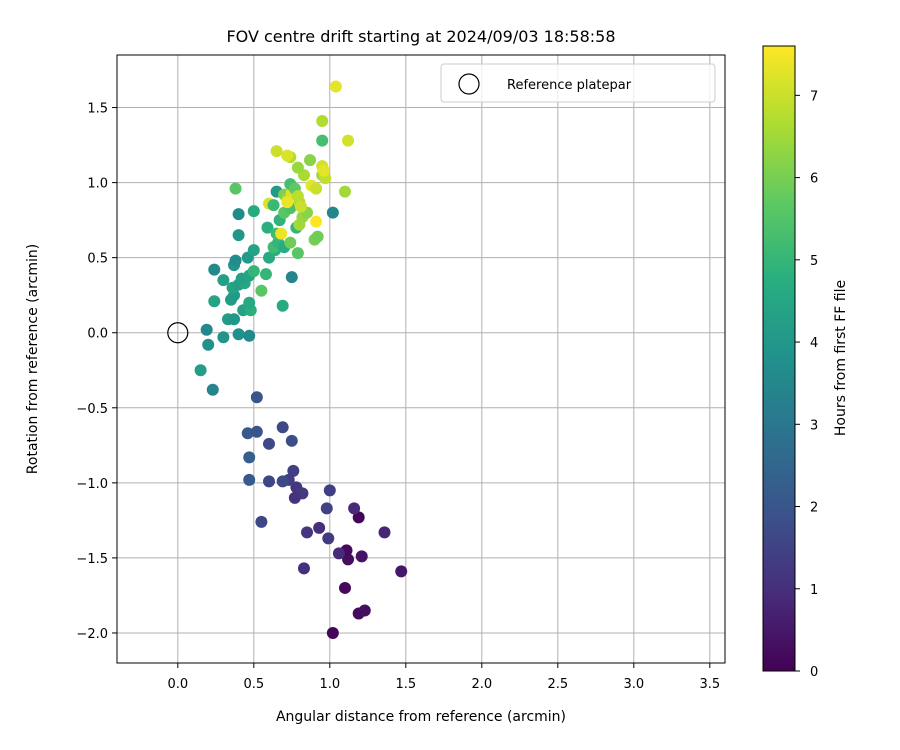 This screenshot has height=750, width=900. Describe the element at coordinates (814, 672) in the screenshot. I see `colorbar-tick-label: 0` at that location.